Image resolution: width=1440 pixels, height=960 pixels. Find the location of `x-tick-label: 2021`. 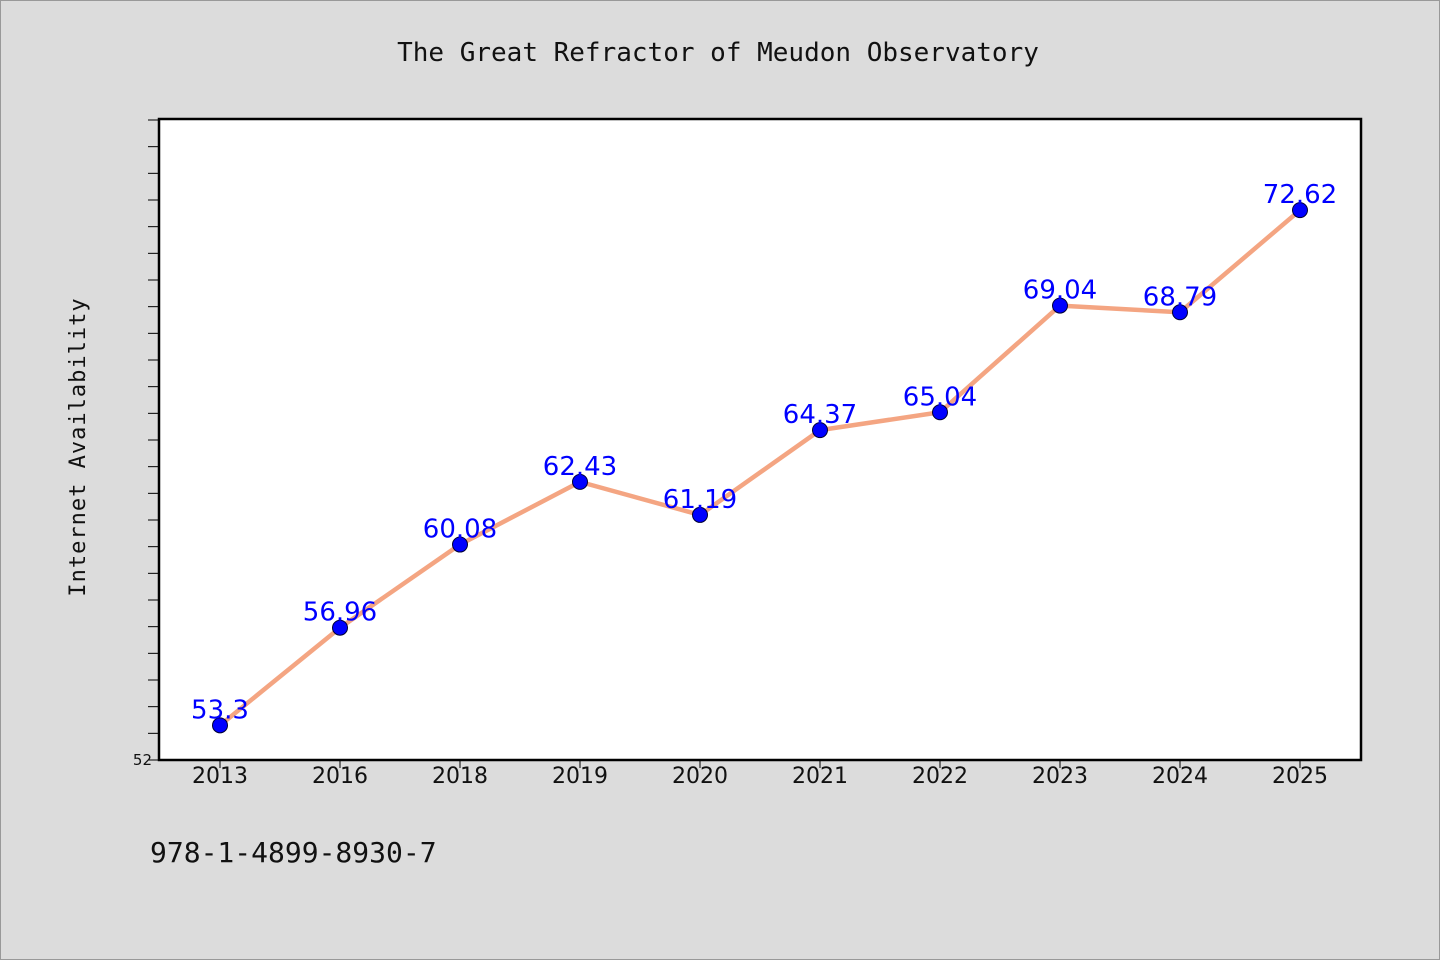

x-tick-label: 2021 is located at coordinates (820, 776).